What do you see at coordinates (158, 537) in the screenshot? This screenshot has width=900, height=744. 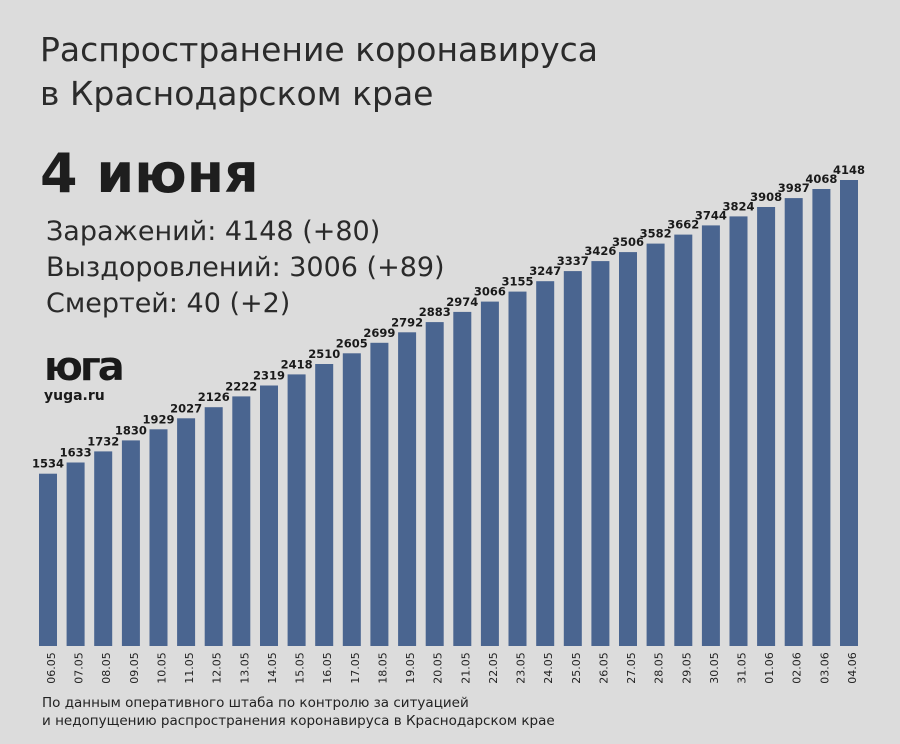 I see `bar-10.05` at bounding box center [158, 537].